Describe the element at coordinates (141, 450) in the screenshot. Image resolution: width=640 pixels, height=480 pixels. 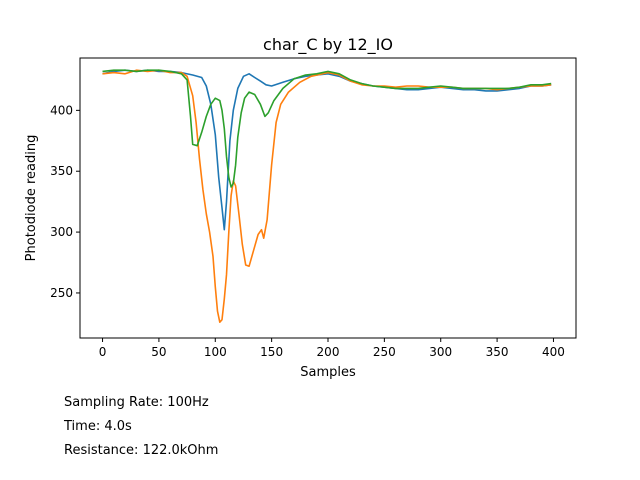
I see `resistance-text: Resistance: 122.0kOhm` at that location.